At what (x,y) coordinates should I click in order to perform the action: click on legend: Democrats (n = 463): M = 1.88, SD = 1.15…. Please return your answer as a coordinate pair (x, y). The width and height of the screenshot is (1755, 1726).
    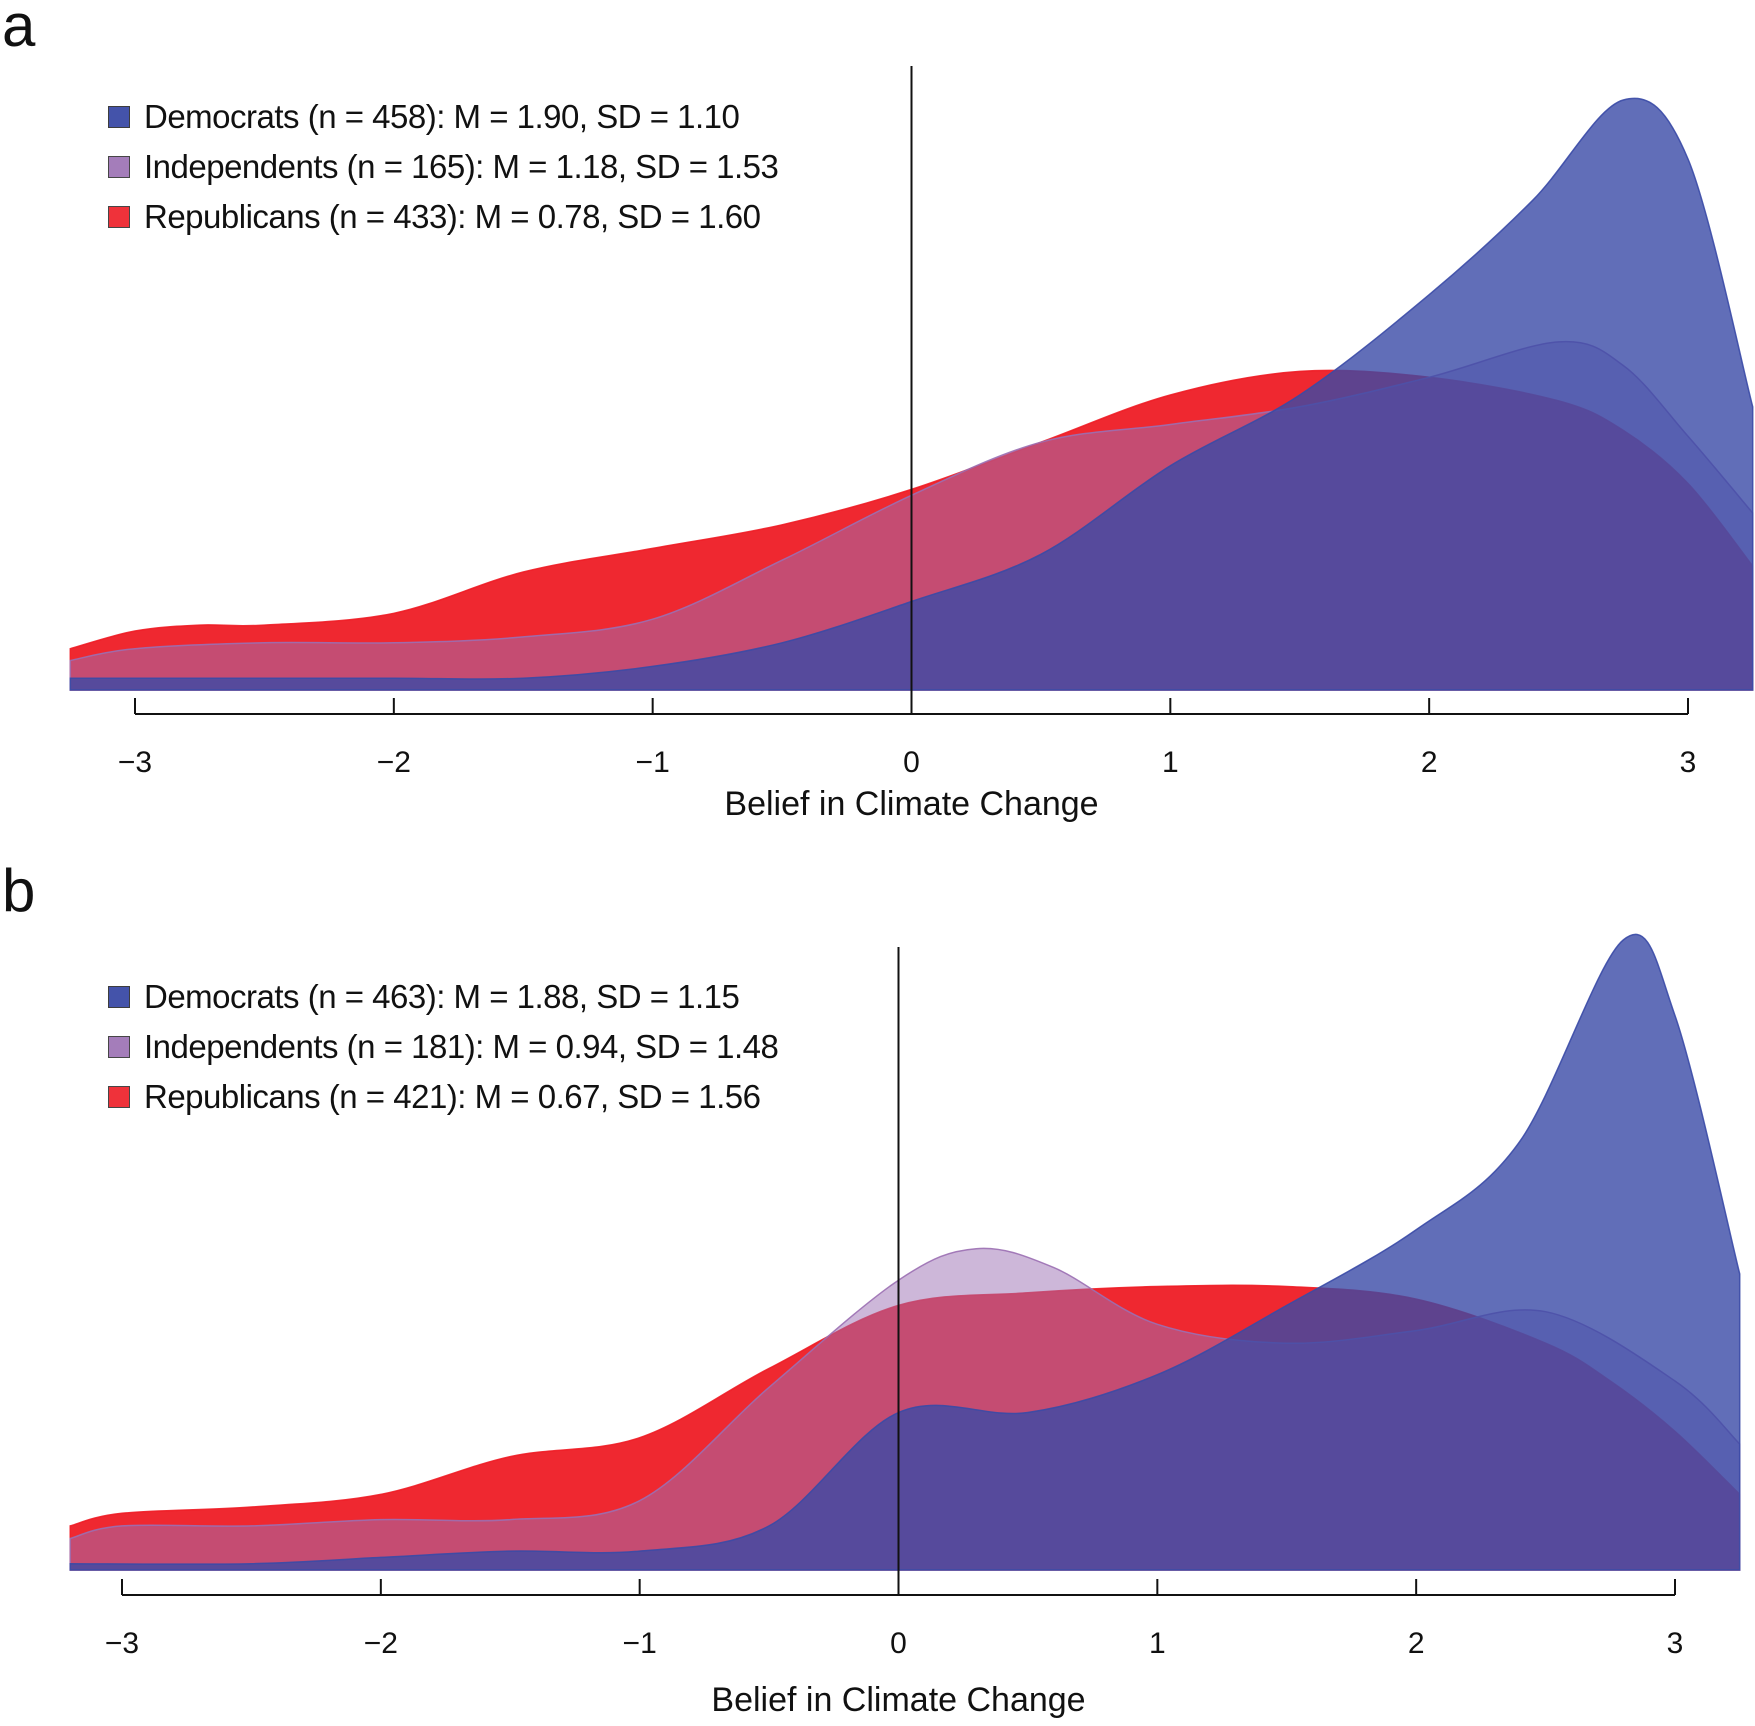
    Looking at the image, I should click on (443, 1047).